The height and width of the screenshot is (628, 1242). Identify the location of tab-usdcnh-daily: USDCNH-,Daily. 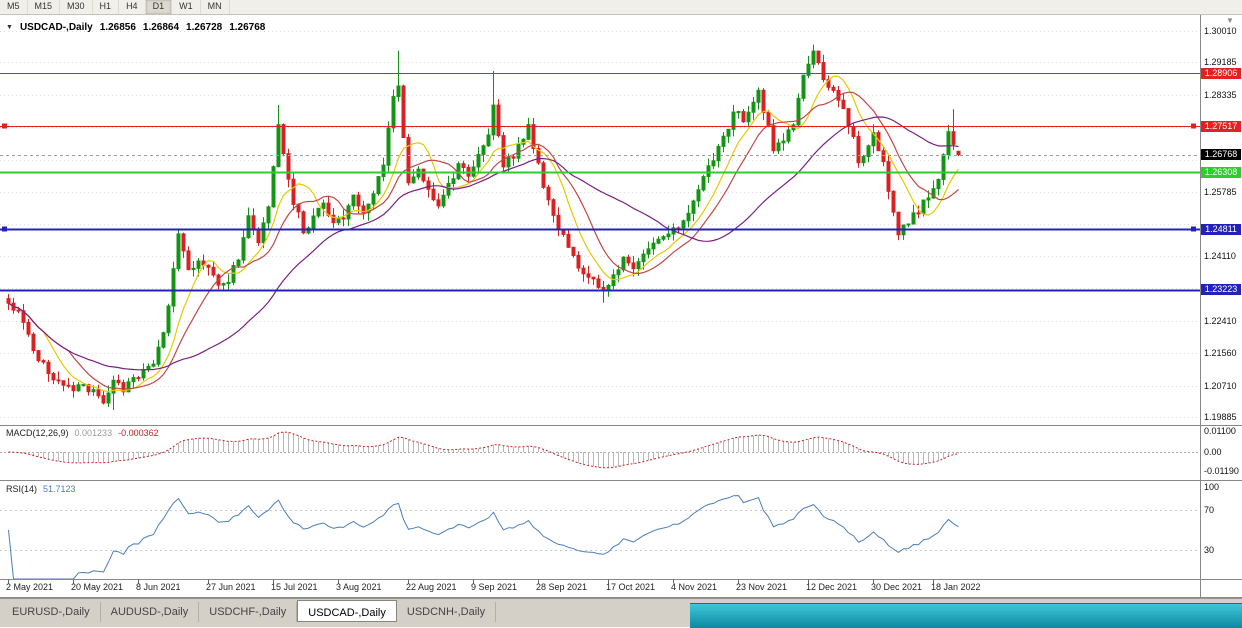
(447, 612).